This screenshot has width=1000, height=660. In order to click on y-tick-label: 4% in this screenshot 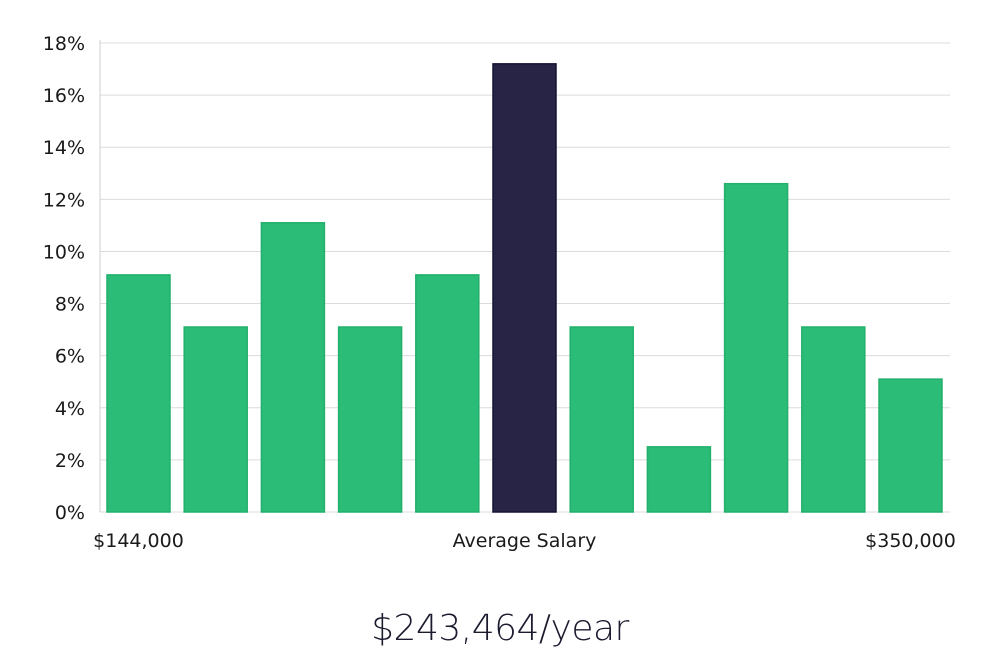, I will do `click(70, 409)`.